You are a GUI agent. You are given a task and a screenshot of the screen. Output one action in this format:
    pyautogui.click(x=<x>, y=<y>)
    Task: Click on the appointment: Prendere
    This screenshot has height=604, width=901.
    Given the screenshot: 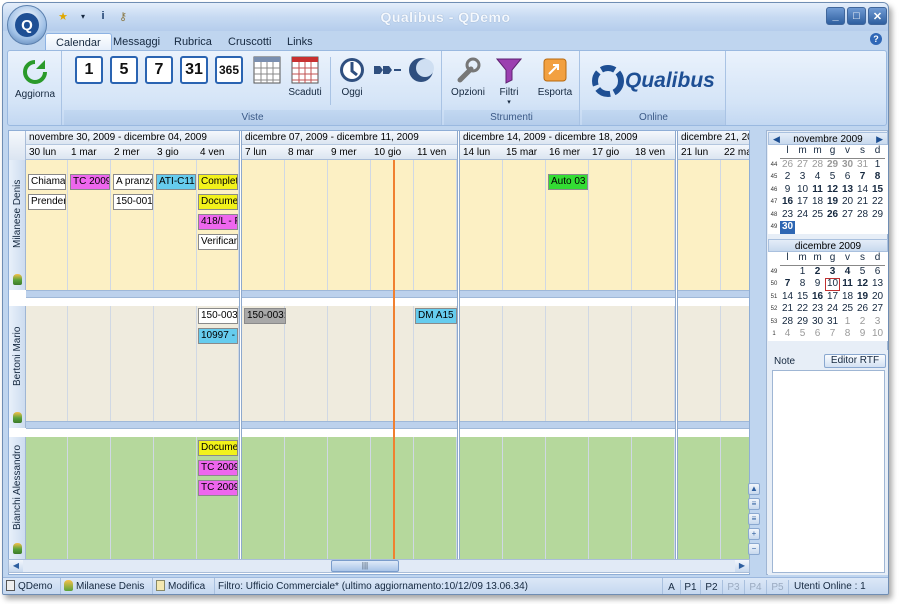 What is the action you would take?
    pyautogui.click(x=47, y=202)
    